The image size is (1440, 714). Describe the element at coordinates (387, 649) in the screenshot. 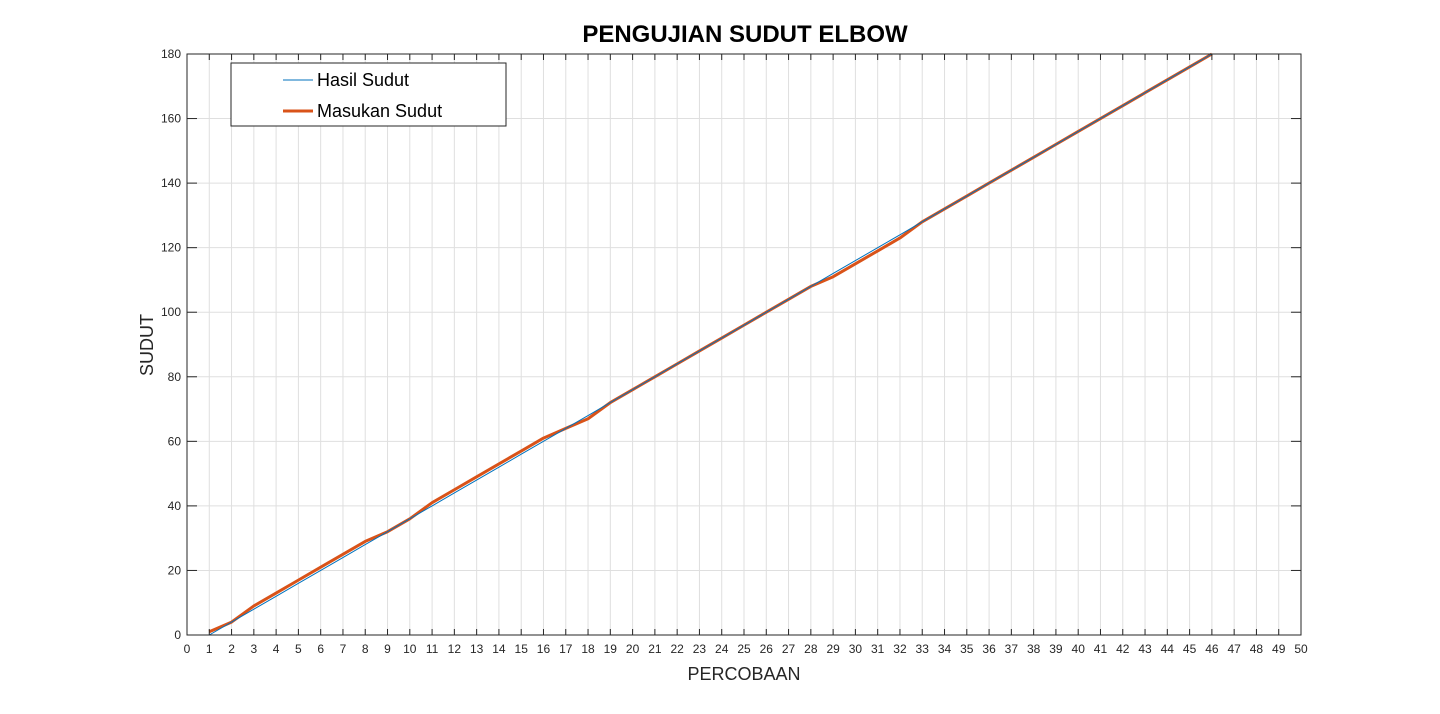

I see `x-tick-label: 9` at that location.